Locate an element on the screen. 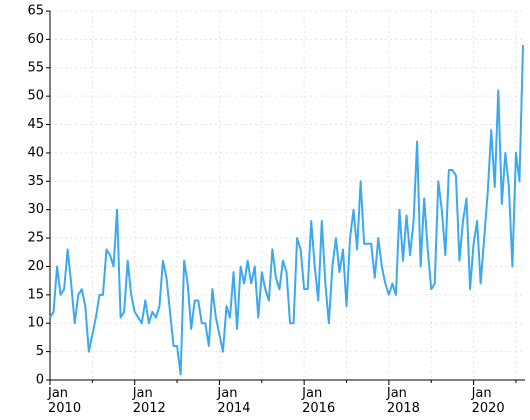 Image resolution: width=530 pixels, height=420 pixels. y-tick-label: 30 is located at coordinates (35, 209).